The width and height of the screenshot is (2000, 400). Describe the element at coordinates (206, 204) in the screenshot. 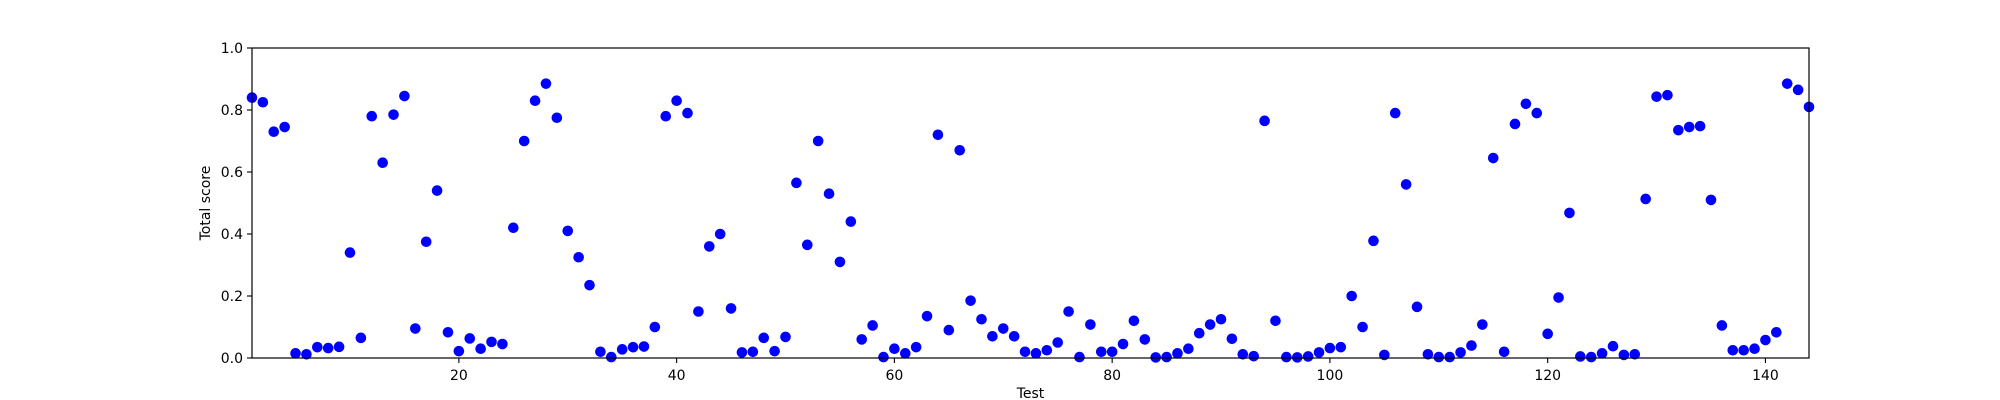

I see `y-axis-label: Total score` at that location.